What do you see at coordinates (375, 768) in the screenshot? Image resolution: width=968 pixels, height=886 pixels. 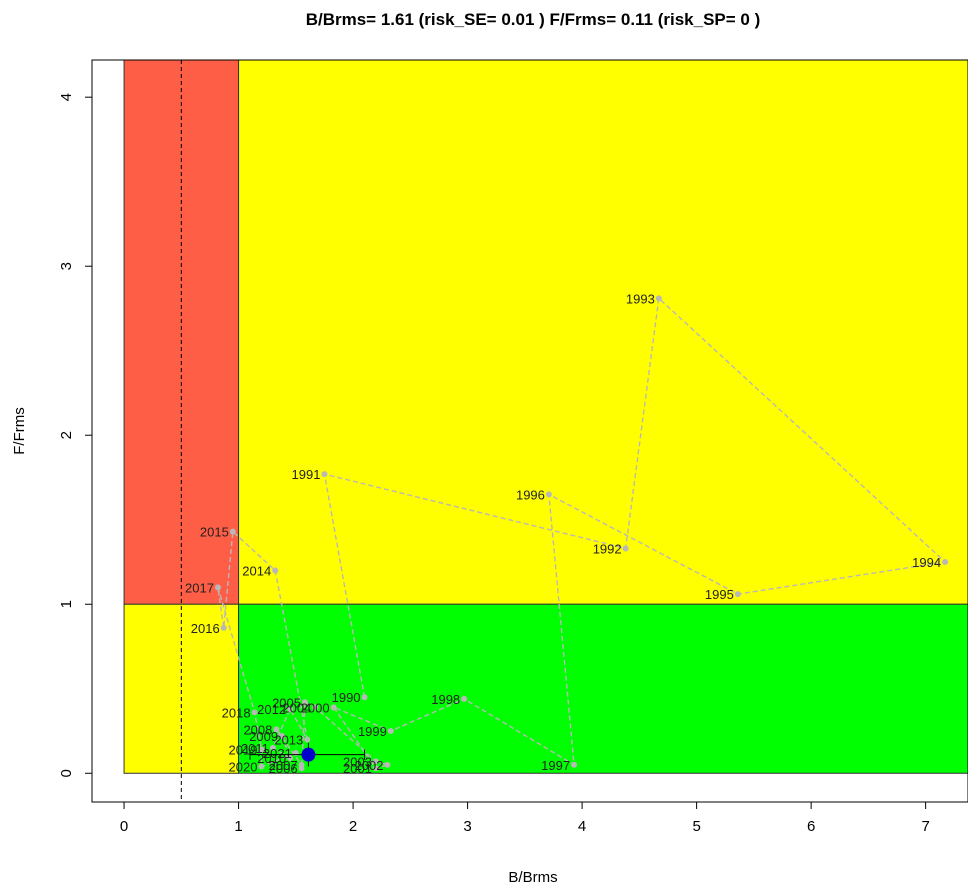 I see `point-2001` at bounding box center [375, 768].